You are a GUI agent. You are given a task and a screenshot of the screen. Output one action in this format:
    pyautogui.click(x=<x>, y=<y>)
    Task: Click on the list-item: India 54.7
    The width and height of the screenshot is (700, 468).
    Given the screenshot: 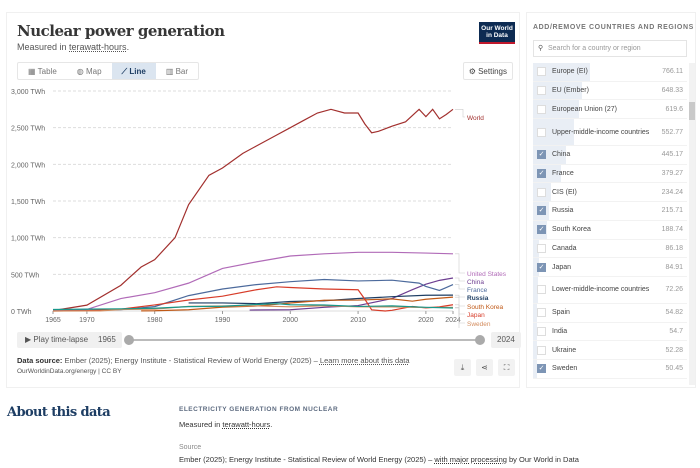 What is the action you would take?
    pyautogui.click(x=610, y=332)
    